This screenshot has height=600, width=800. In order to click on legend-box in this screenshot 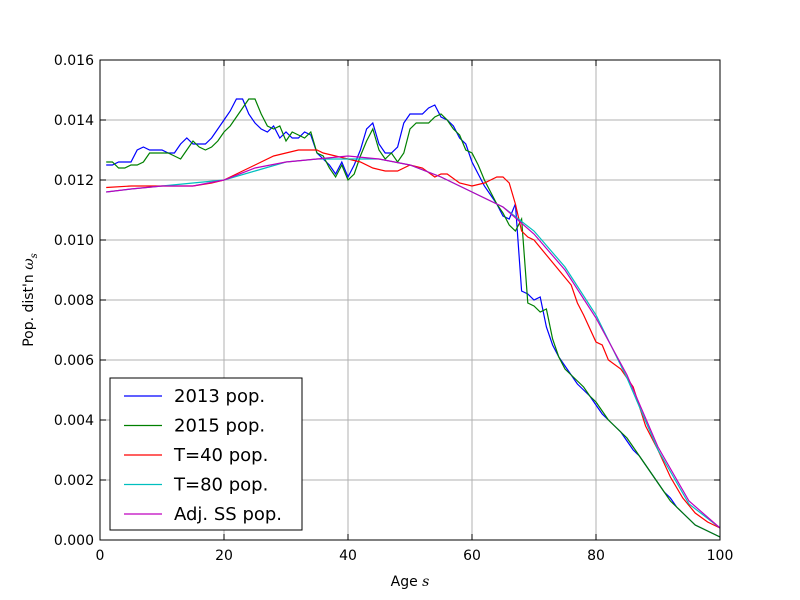, I will do `click(206, 454)`.